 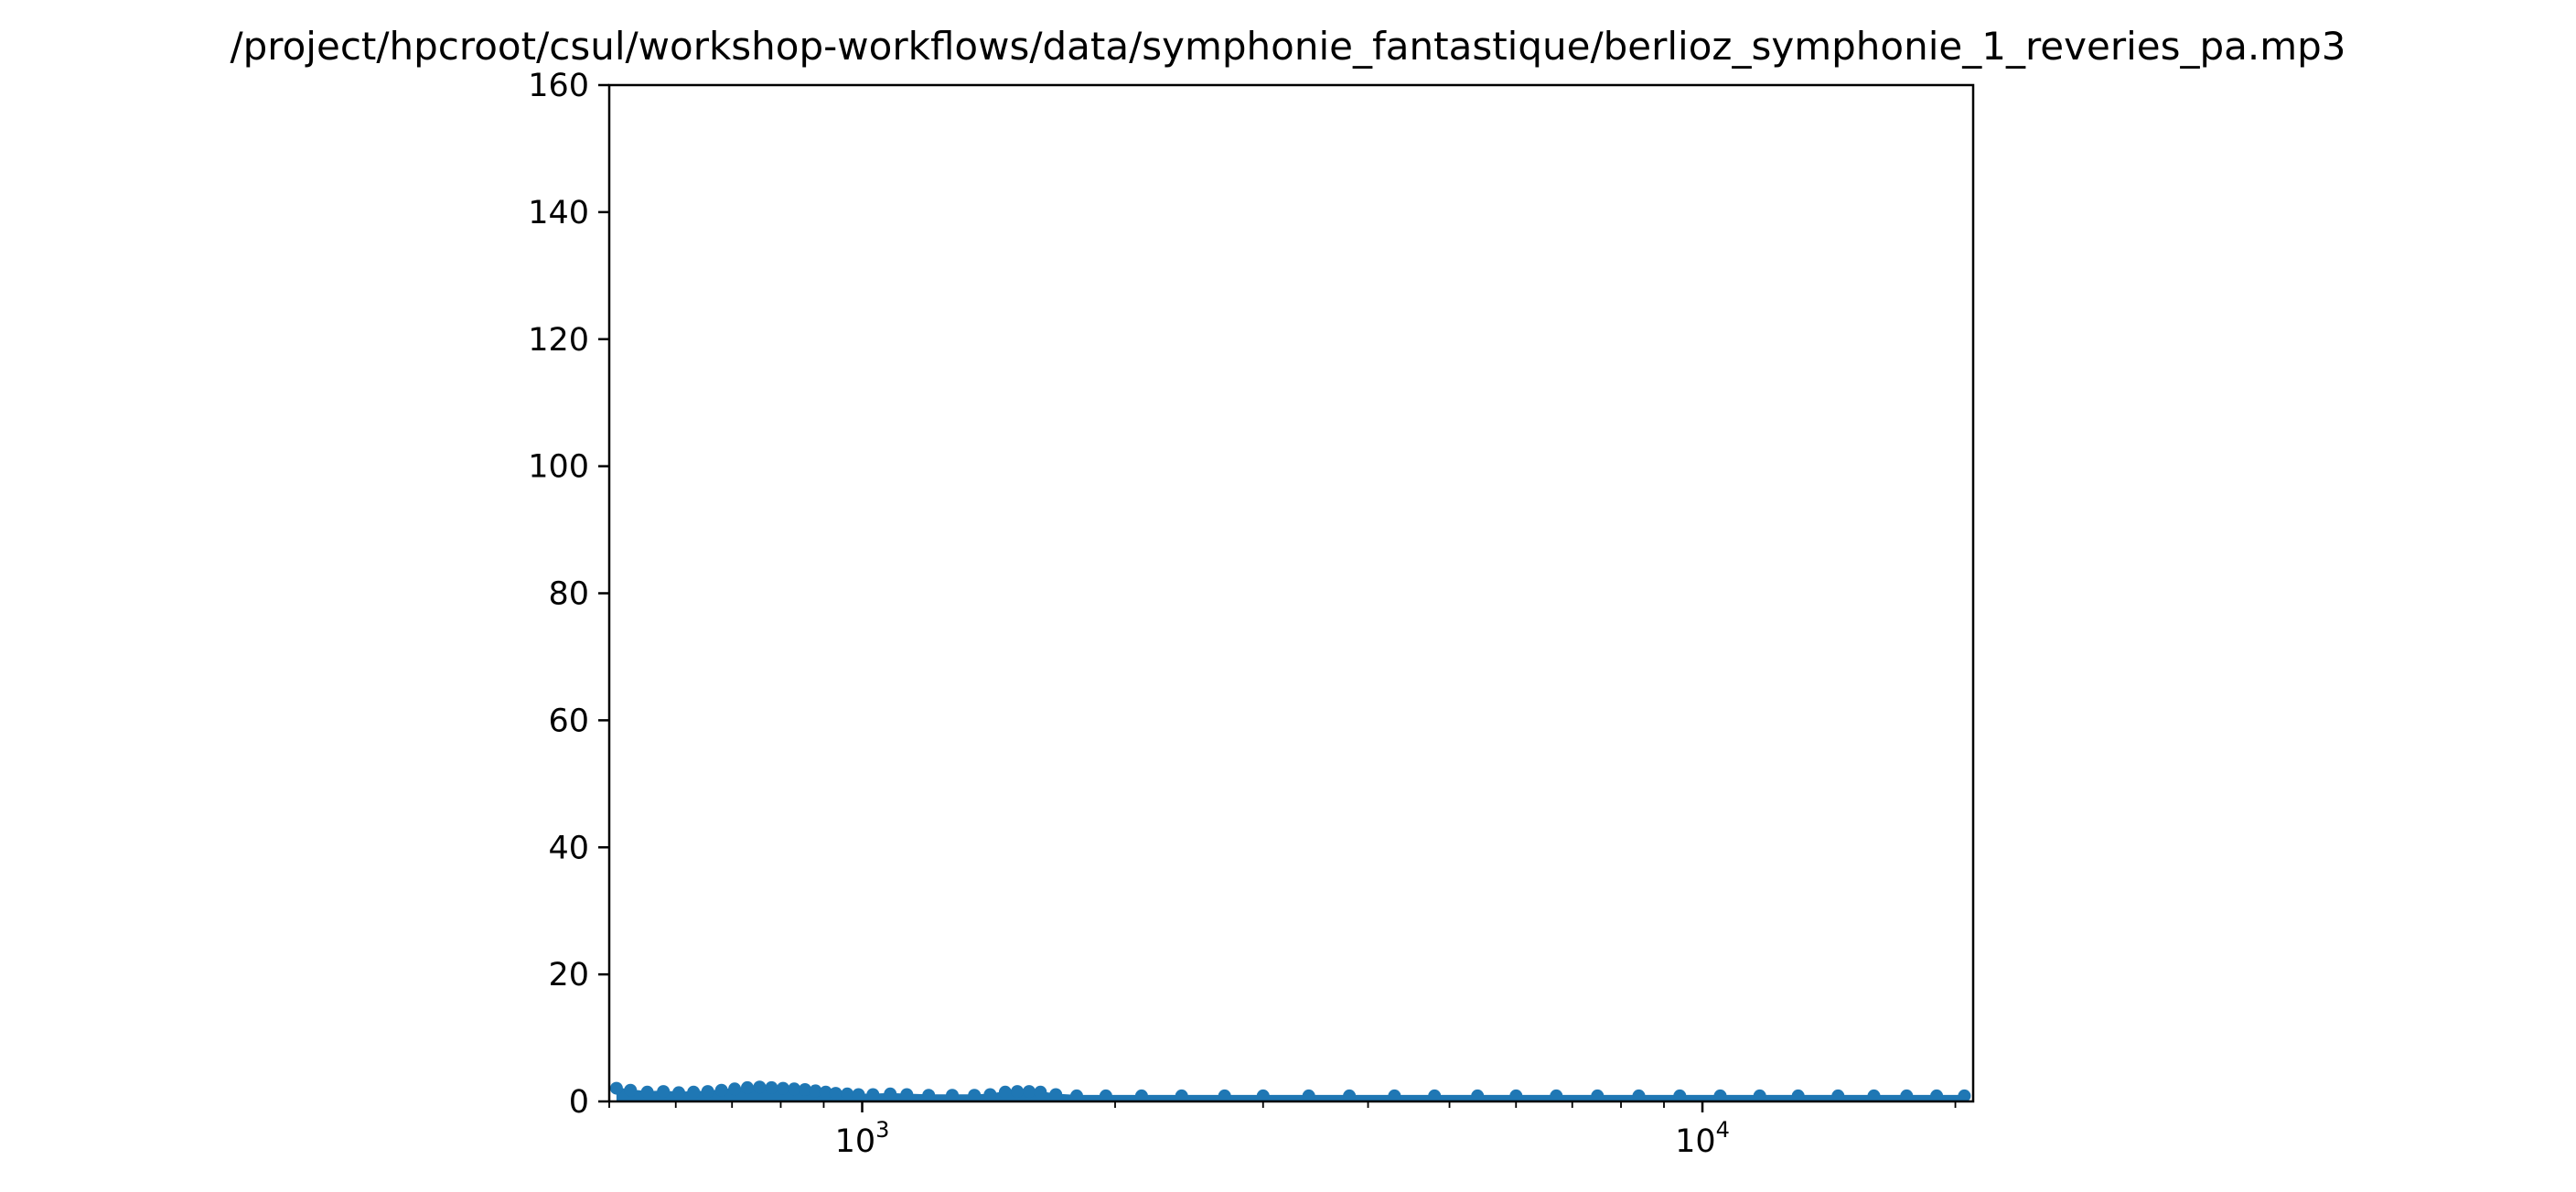 What do you see at coordinates (1282, 1130) in the screenshot?
I see `x-axis: 10³ 10⁴` at bounding box center [1282, 1130].